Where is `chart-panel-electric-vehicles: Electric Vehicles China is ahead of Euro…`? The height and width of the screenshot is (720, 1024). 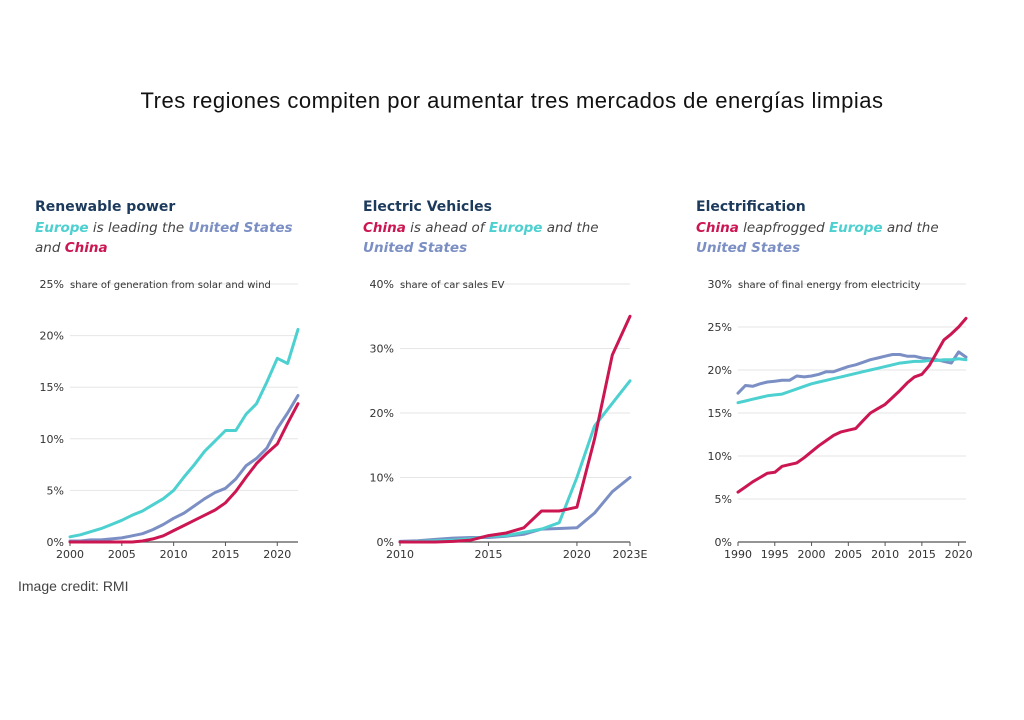 chart-panel-electric-vehicles: Electric Vehicles China is ahead of Euro… is located at coordinates (505, 379).